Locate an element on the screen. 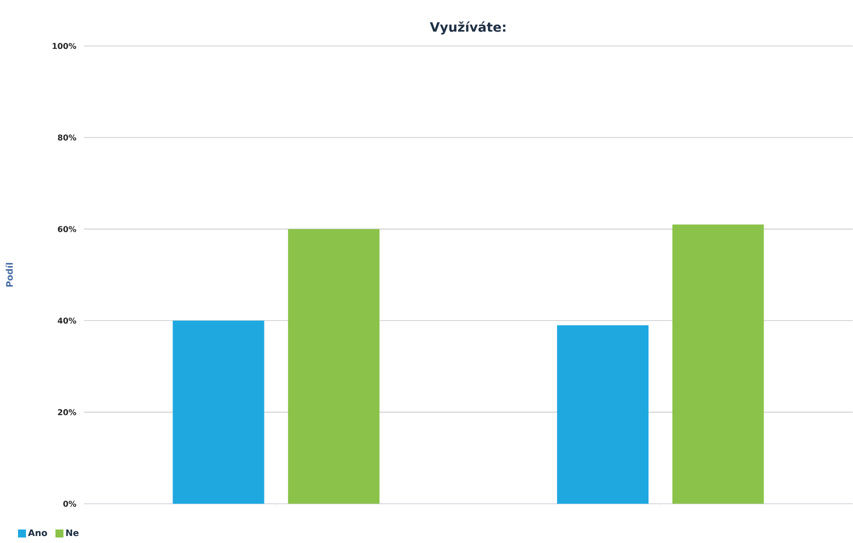 The height and width of the screenshot is (543, 853). legend-label: Ano is located at coordinates (38, 533).